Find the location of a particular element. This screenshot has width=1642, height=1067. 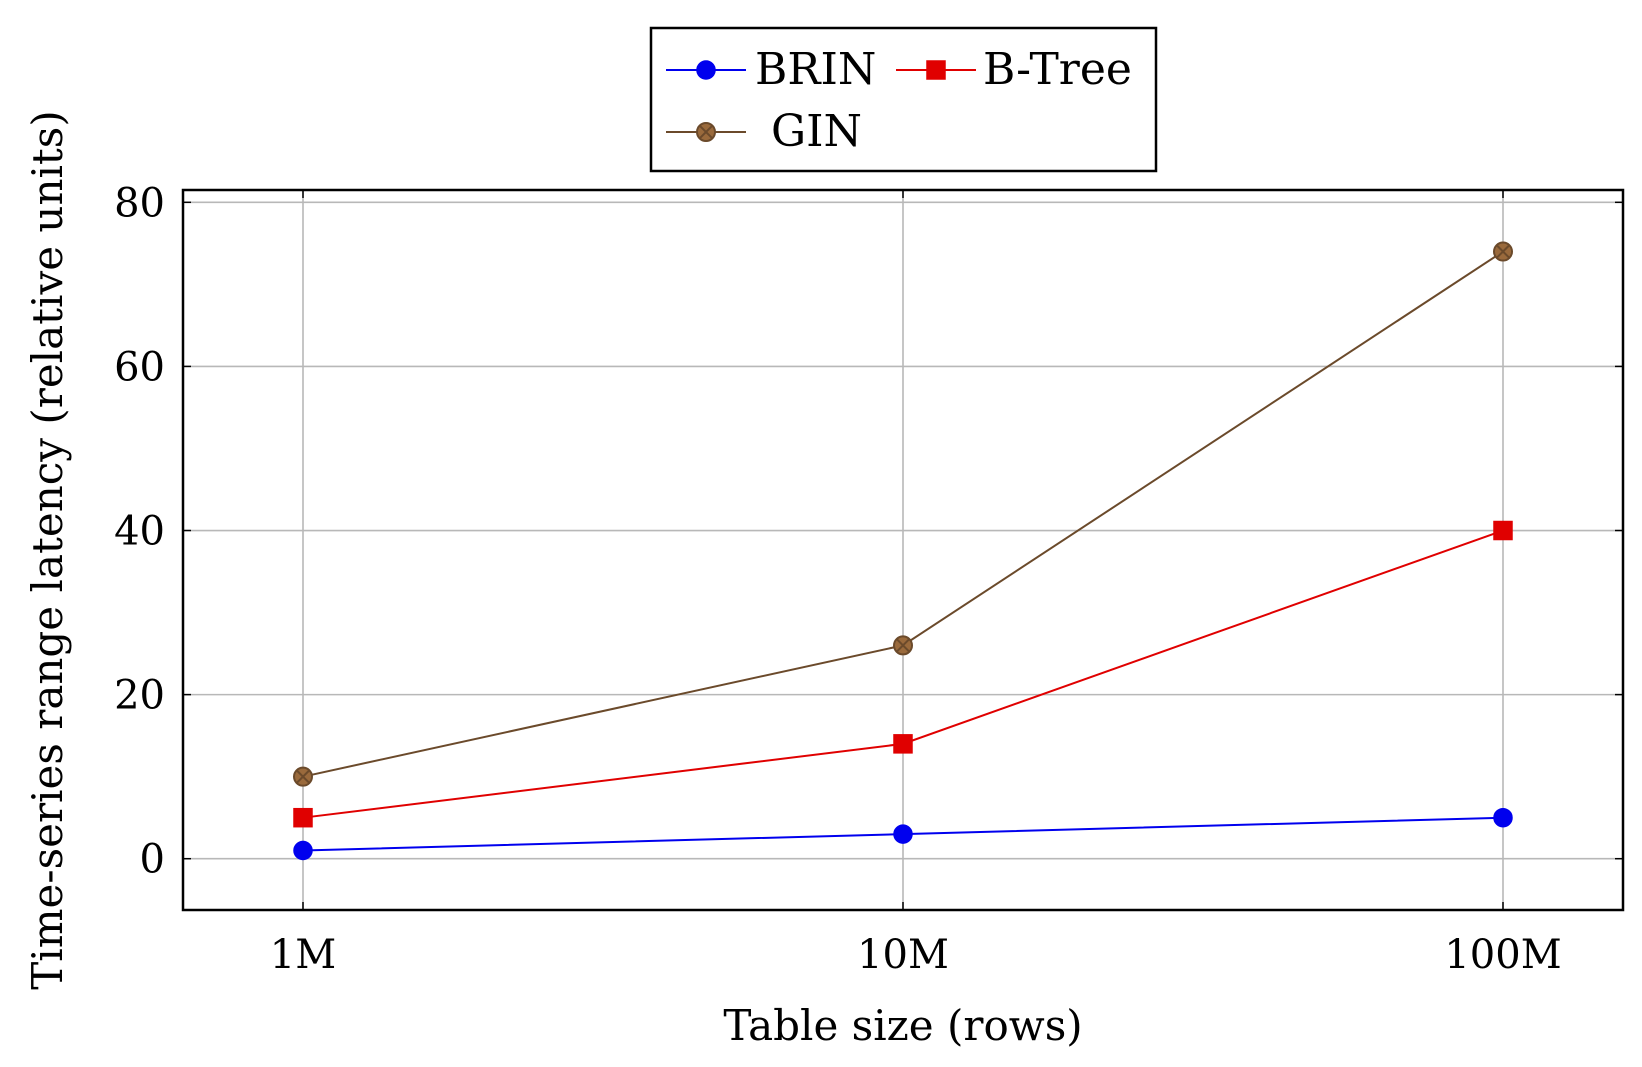

x-tick-label: 10M is located at coordinates (903, 955).